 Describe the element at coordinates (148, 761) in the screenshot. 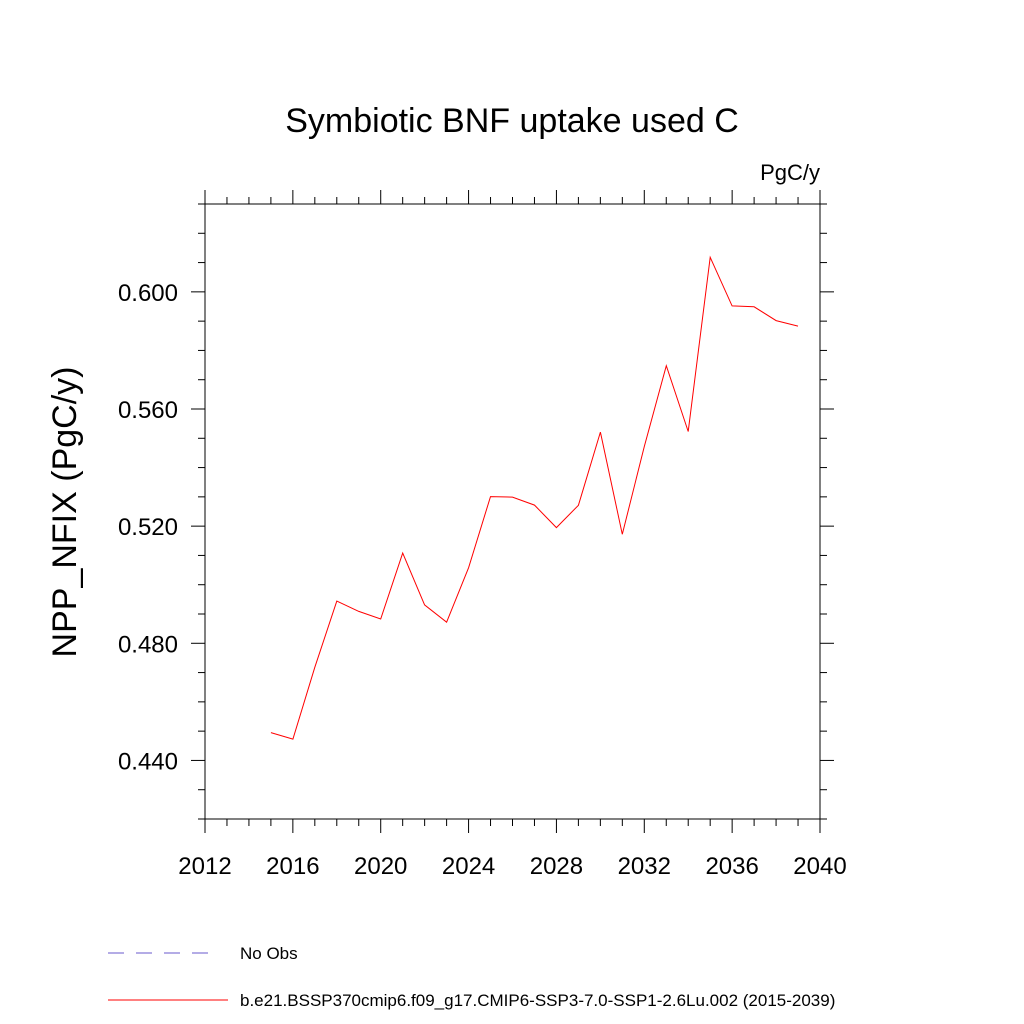

I see `y-tick-label: 0.440` at that location.